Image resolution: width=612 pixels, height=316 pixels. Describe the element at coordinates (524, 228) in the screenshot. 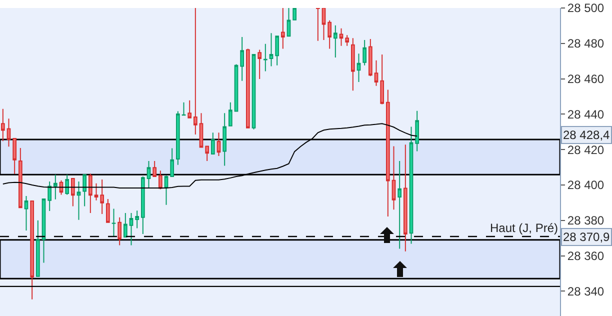

I see `ref-line-label: Haut (J, Pré)` at that location.